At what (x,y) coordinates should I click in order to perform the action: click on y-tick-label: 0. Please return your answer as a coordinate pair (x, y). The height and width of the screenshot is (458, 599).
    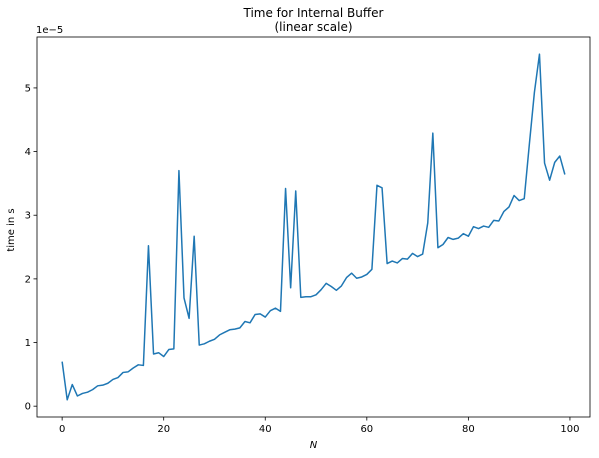
    Looking at the image, I should click on (28, 407).